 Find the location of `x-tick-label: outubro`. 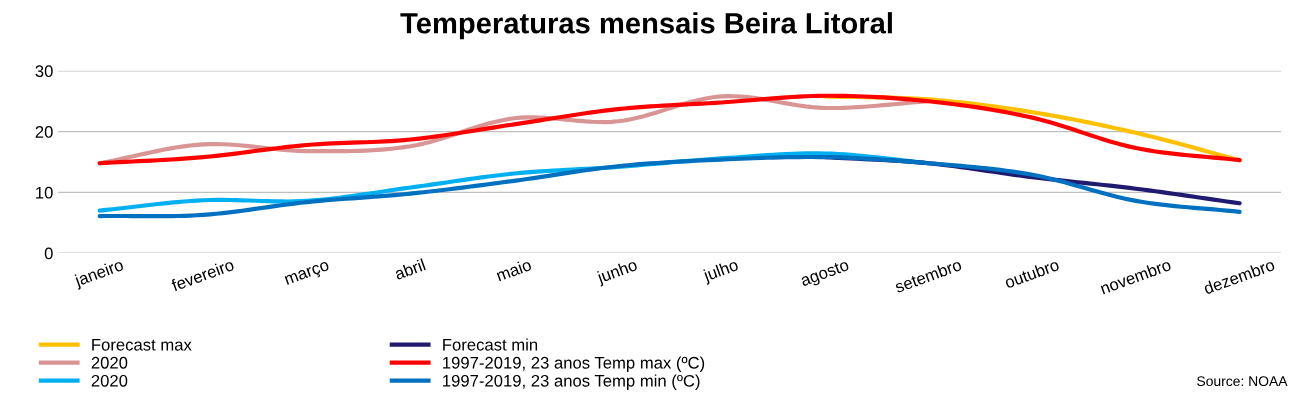

x-tick-label: outubro is located at coordinates (1031, 273).